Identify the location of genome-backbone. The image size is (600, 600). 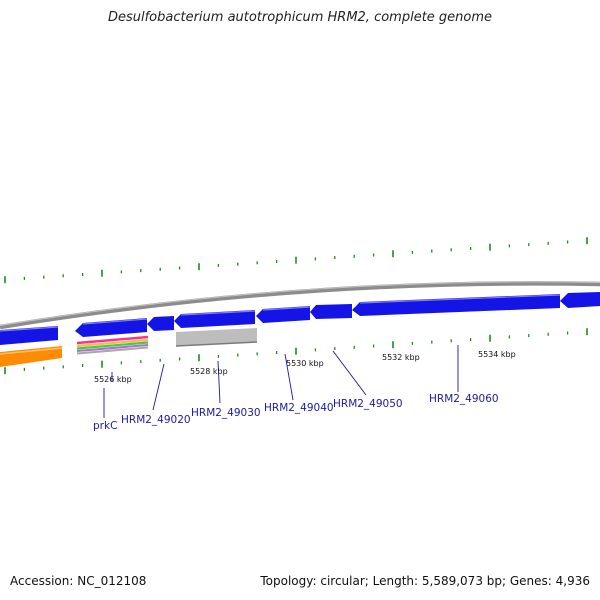
(300, 305).